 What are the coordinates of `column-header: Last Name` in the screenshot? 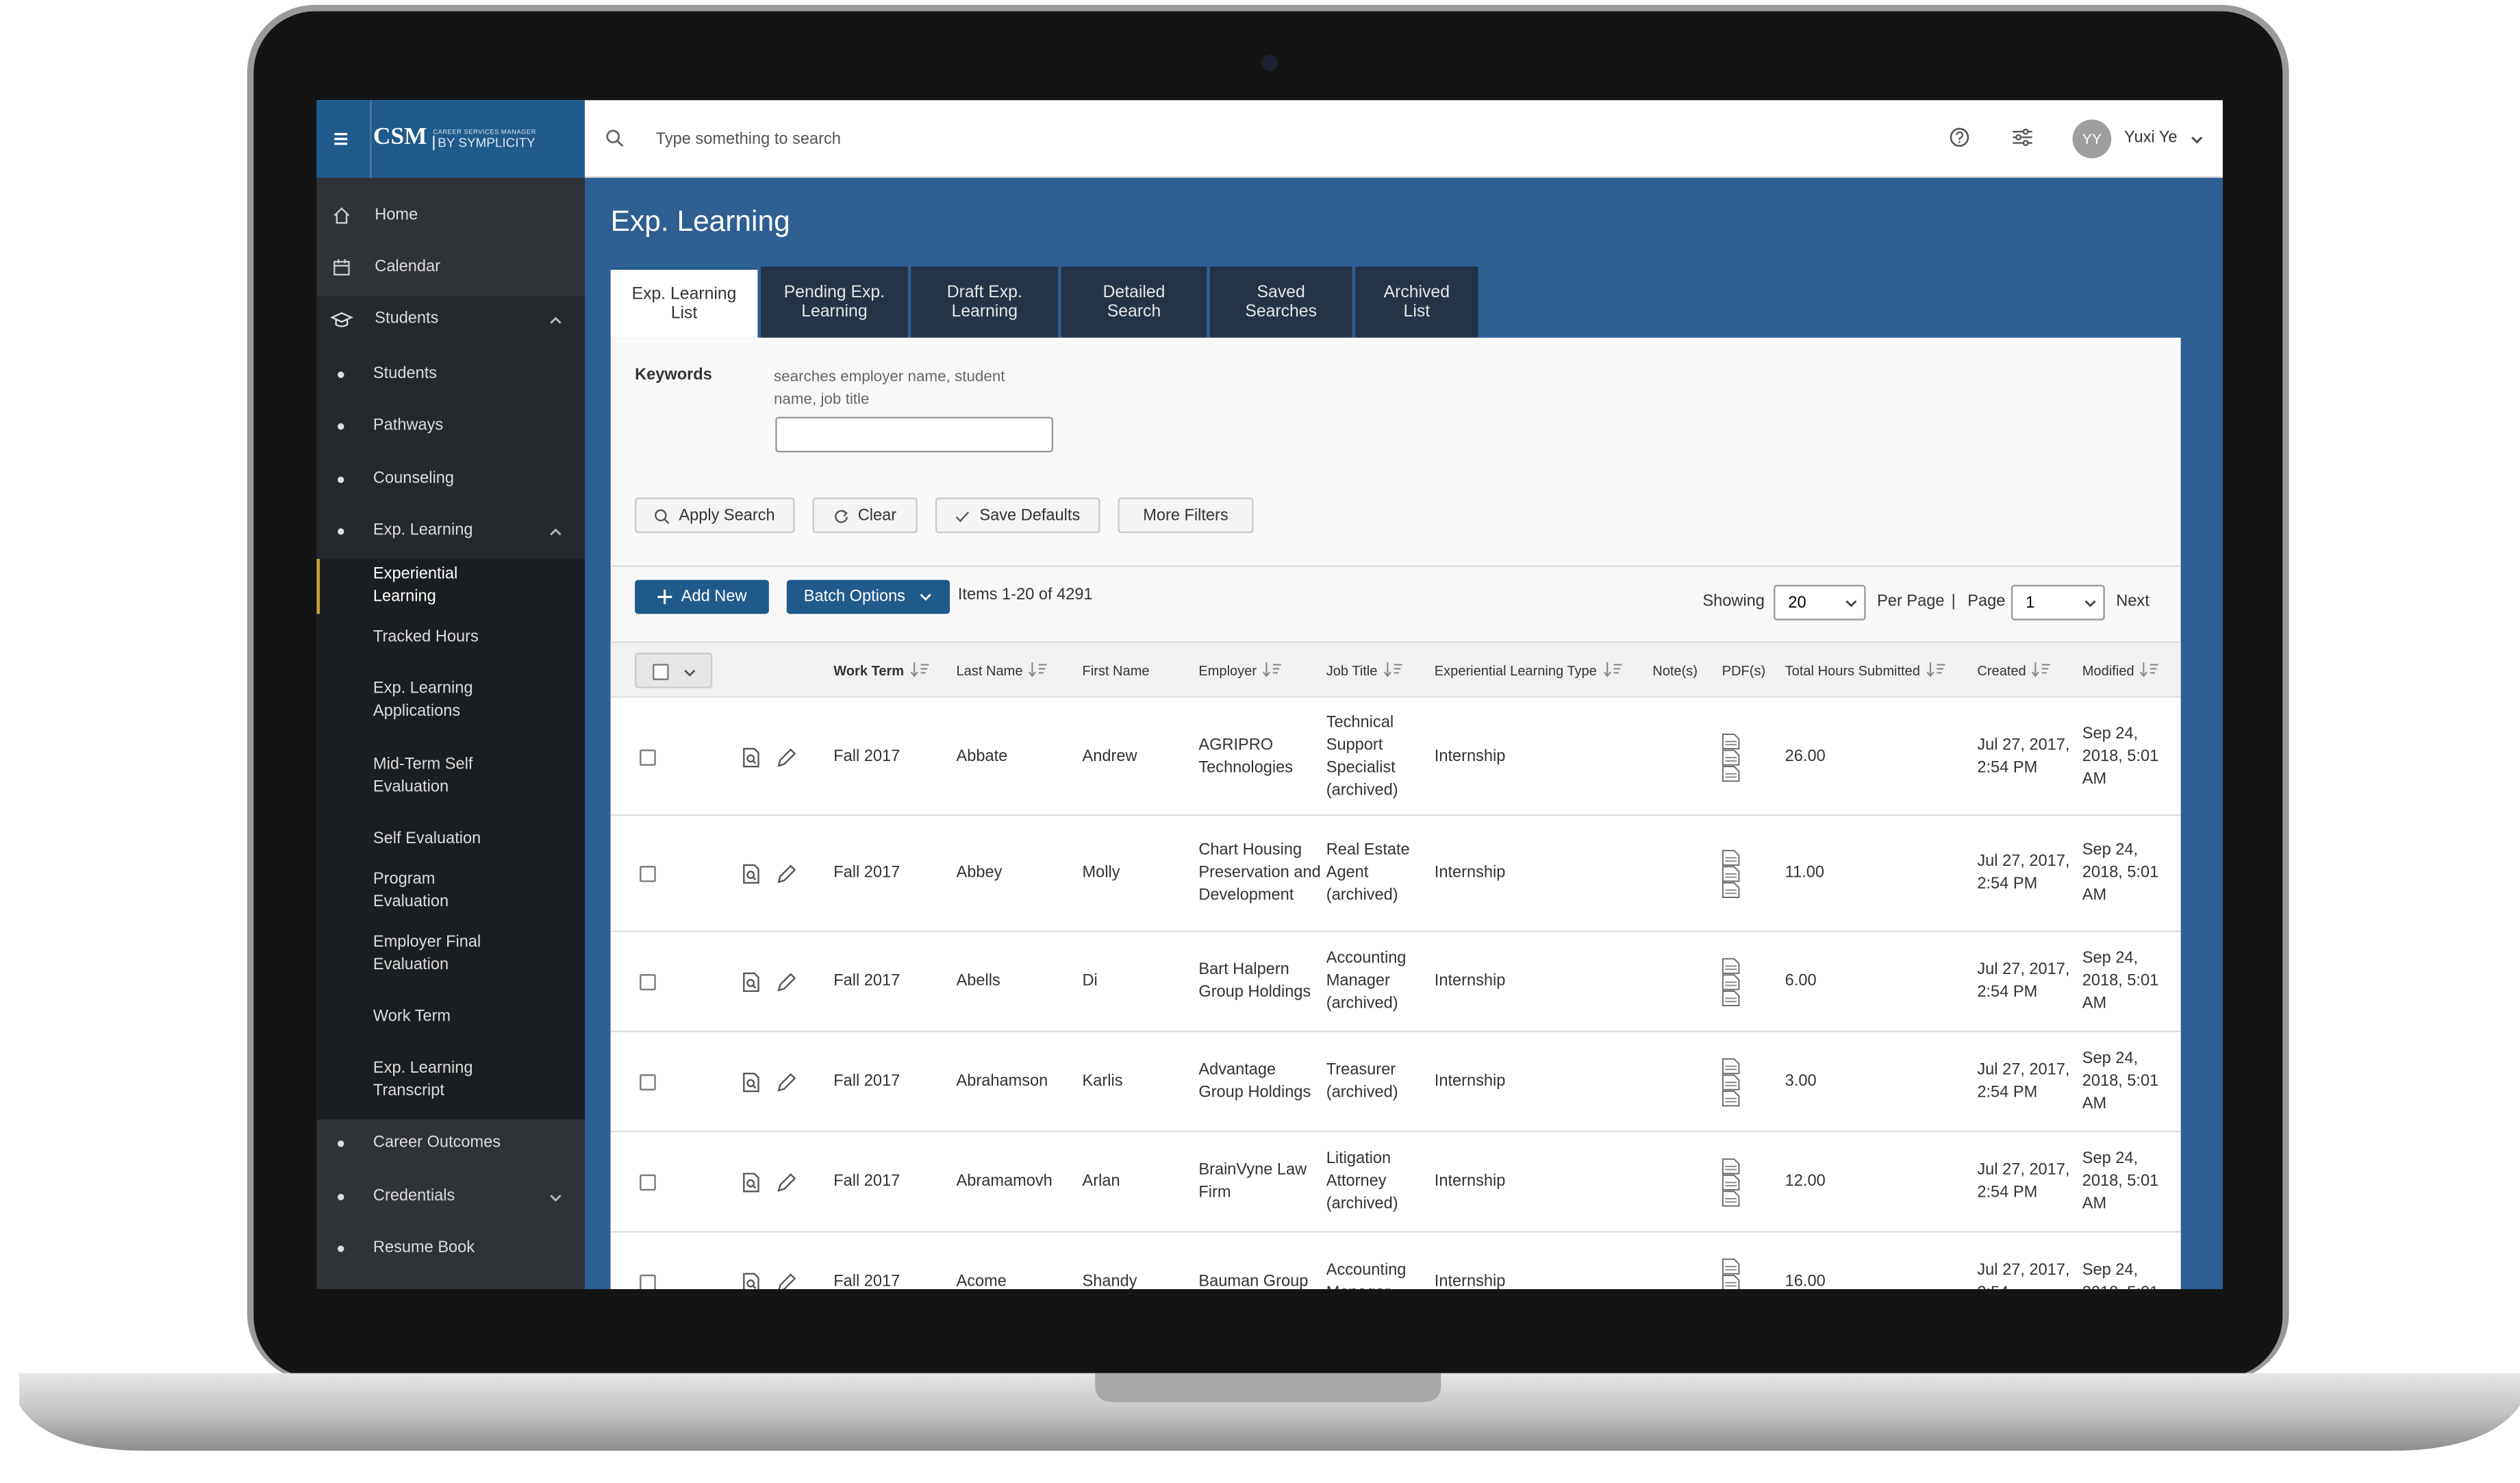 It's located at (1002, 669).